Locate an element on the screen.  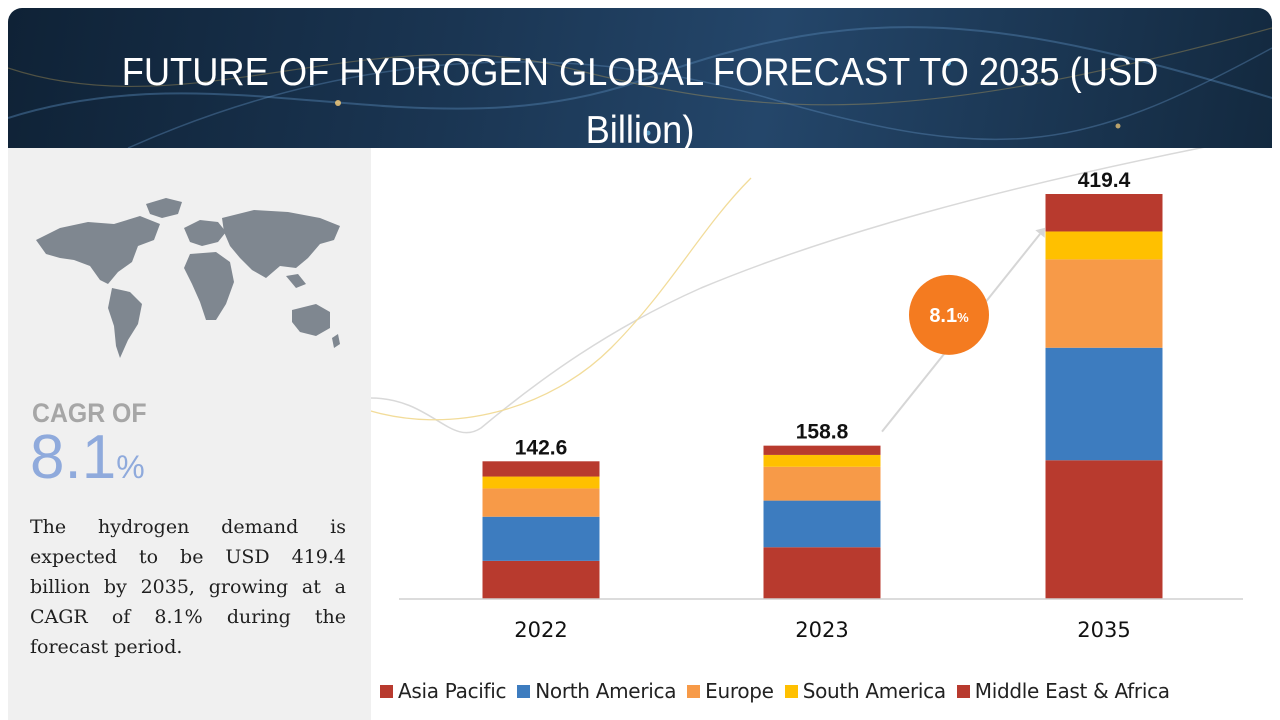
legend-item: South America is located at coordinates (865, 691).